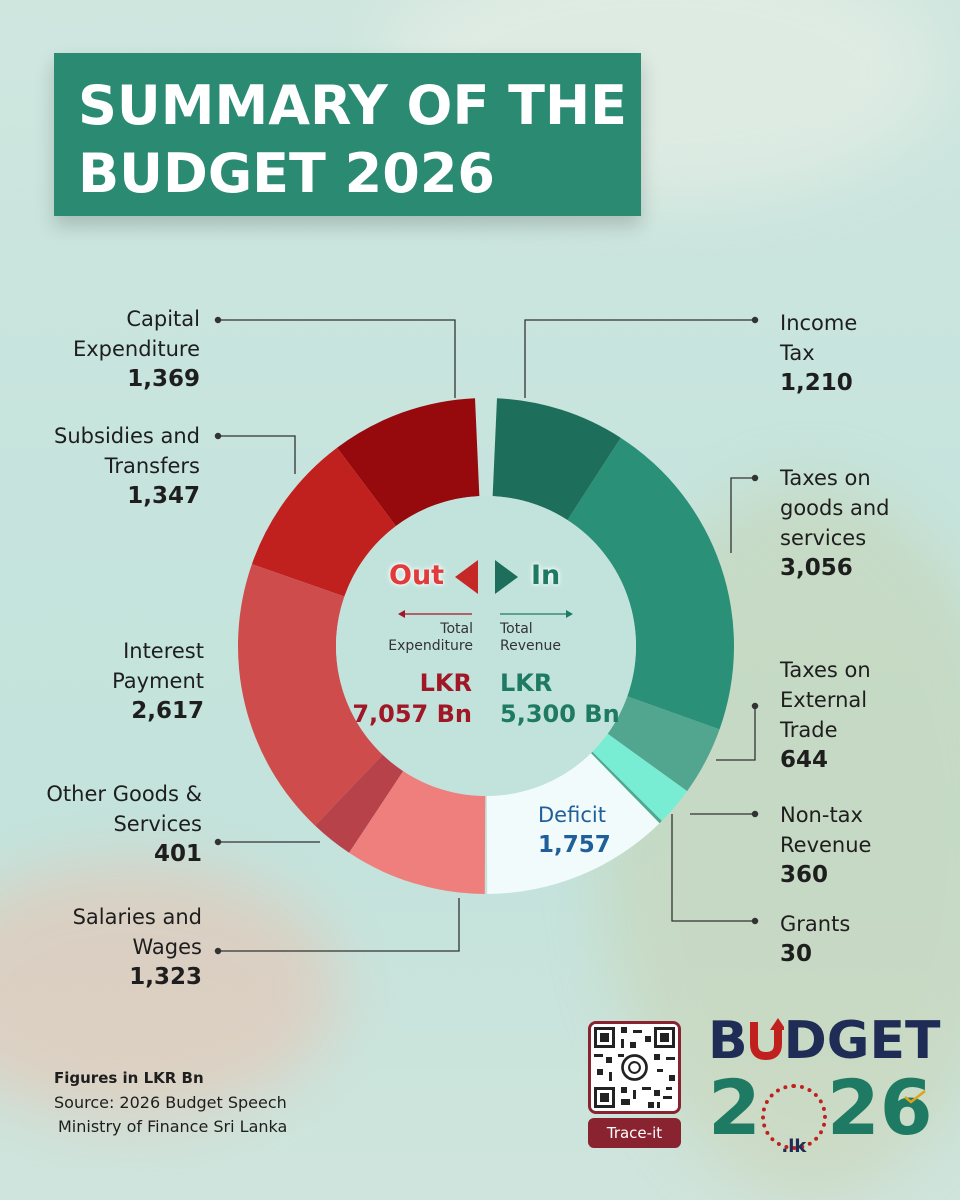 The image size is (960, 1200). Describe the element at coordinates (569, 614) in the screenshot. I see `revenue-arrowhead-icon` at that location.